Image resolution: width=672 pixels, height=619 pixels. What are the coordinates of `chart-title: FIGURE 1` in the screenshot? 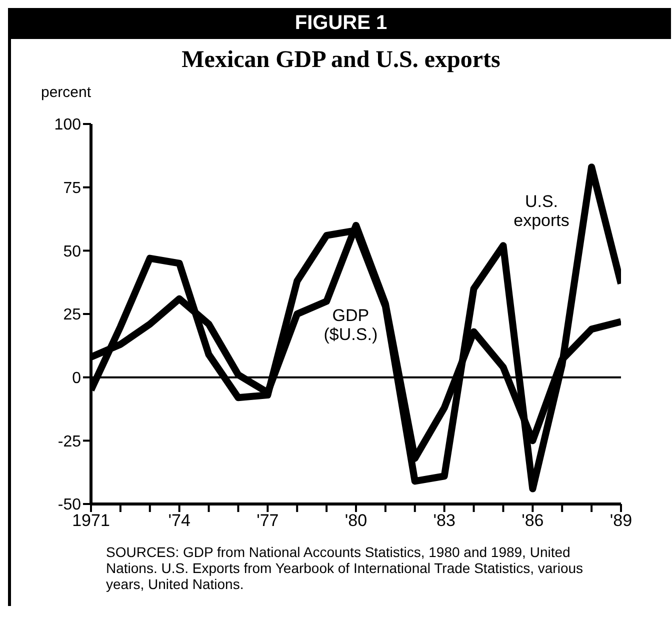 It's located at (341, 23).